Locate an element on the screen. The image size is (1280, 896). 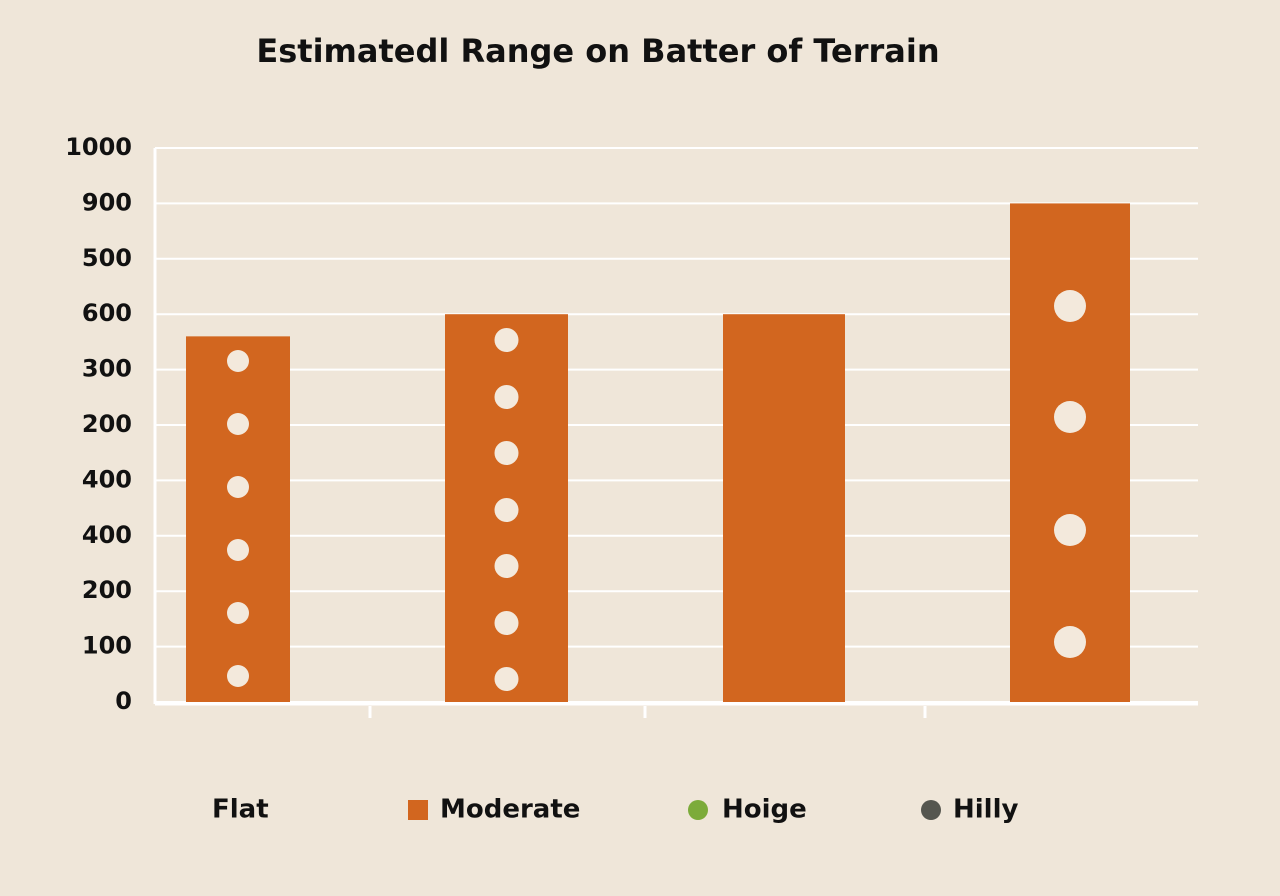
legend-label: Hoige is located at coordinates (764, 810).